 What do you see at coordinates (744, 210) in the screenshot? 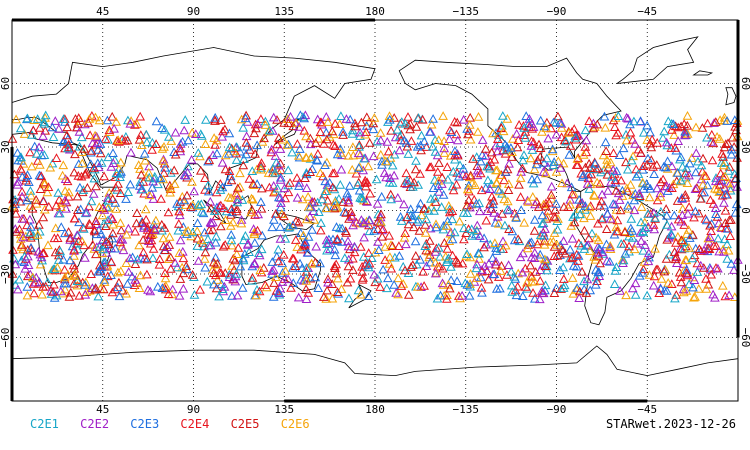
I see `lat-tick-label: 0` at bounding box center [744, 210].